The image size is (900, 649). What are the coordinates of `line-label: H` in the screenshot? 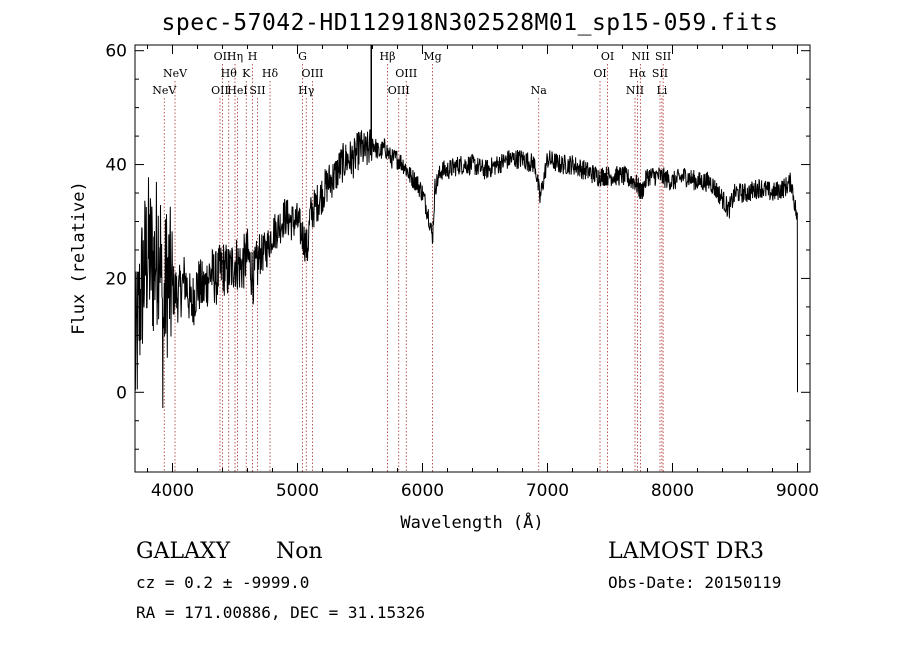 It's located at (253, 56).